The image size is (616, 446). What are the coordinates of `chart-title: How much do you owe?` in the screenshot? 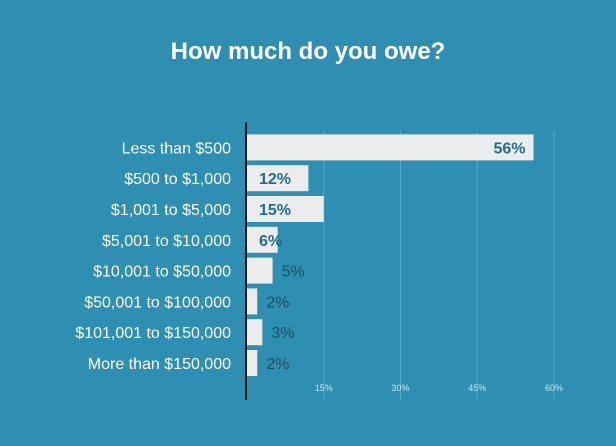 It's located at (308, 51).